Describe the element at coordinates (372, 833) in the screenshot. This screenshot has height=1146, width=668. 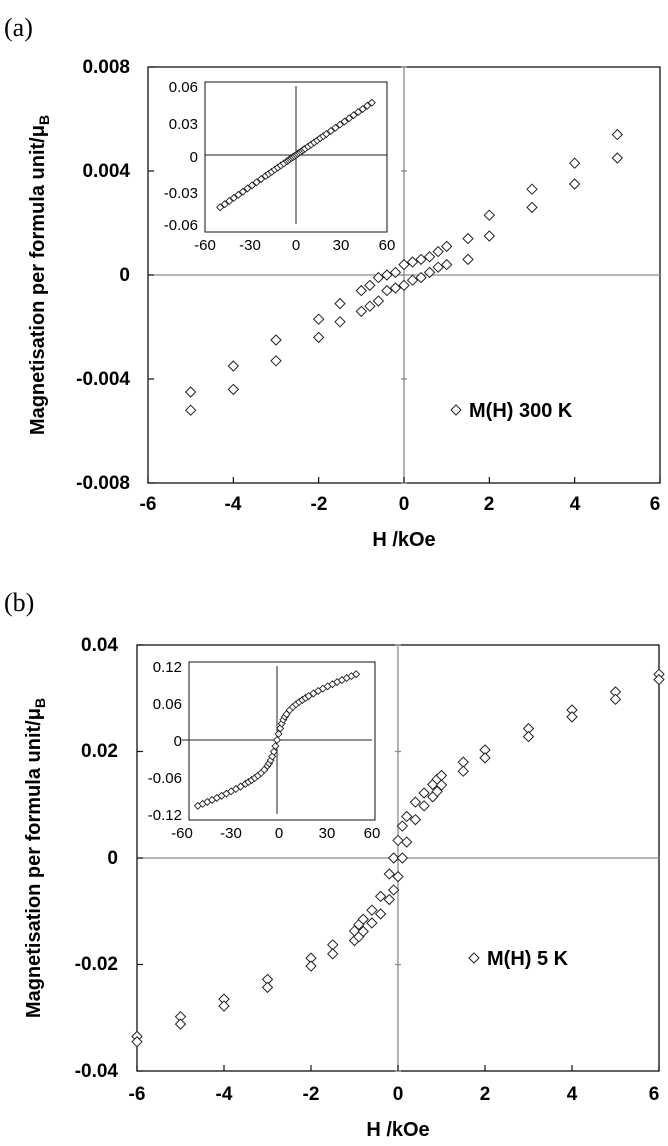
I see `inset-x-tick-label-b-4: 60` at that location.